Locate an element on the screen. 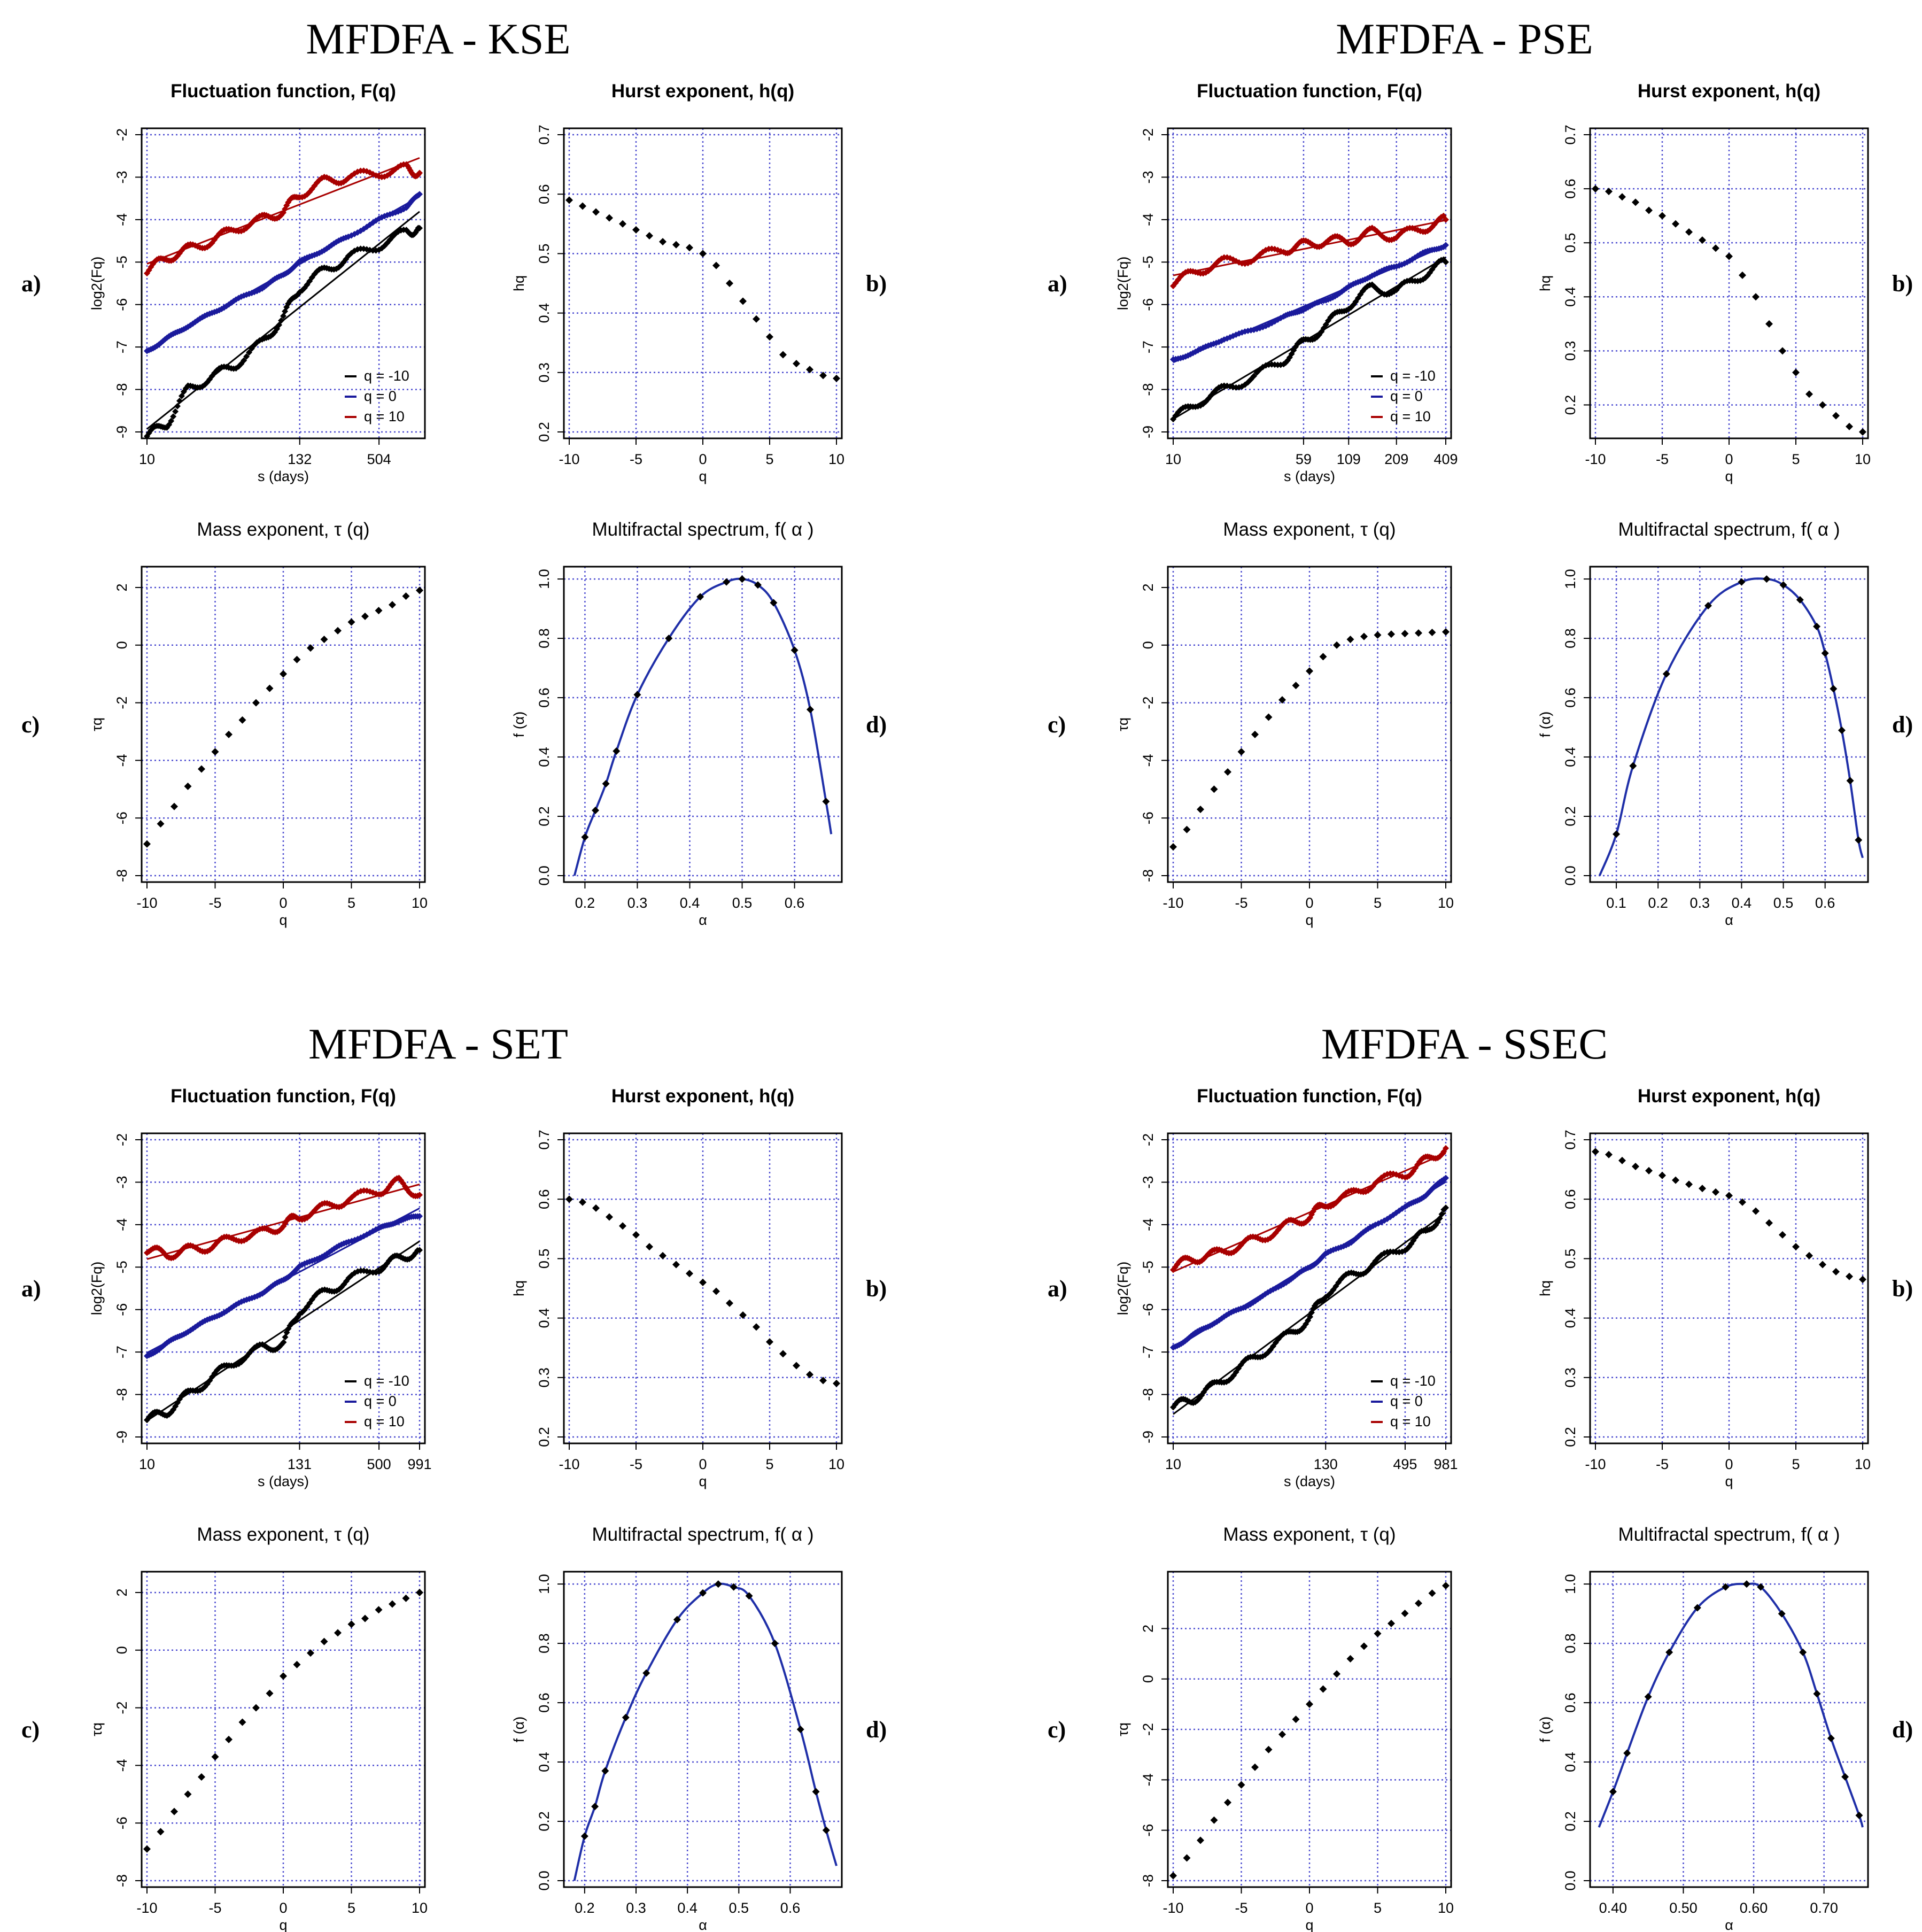 The image size is (1922, 1932). panel-letter-d: d) is located at coordinates (876, 725).